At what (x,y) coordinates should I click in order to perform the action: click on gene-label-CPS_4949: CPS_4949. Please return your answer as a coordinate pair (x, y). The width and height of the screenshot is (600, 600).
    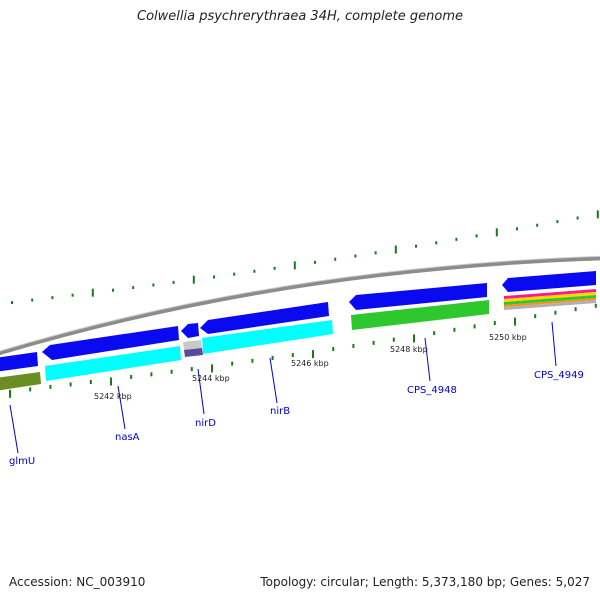
    Looking at the image, I should click on (559, 375).